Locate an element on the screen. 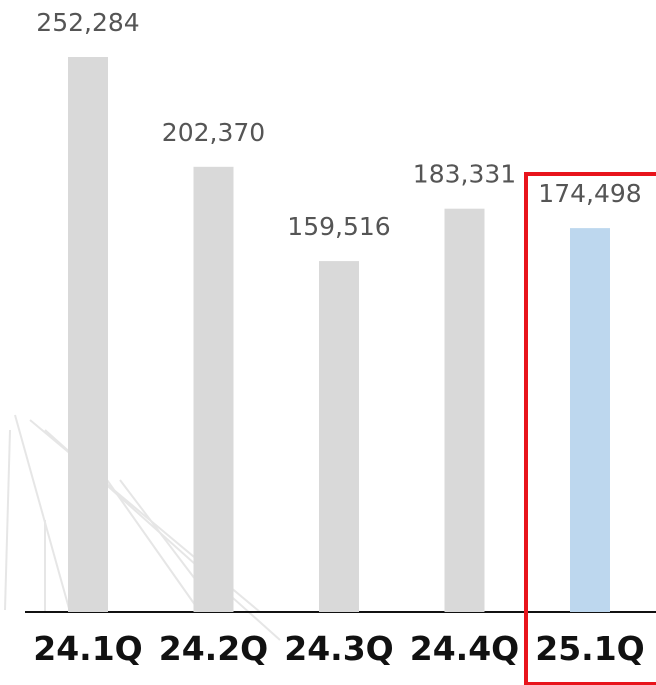 The image size is (656, 685). x-tick-label: 24.1Q is located at coordinates (87, 648).